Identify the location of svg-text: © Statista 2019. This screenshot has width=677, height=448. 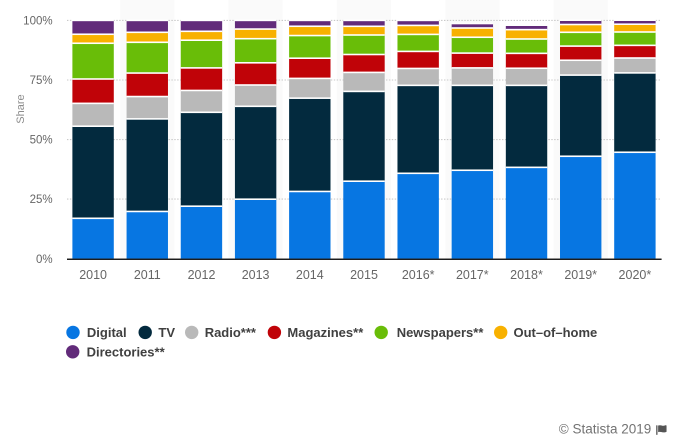
(605, 429).